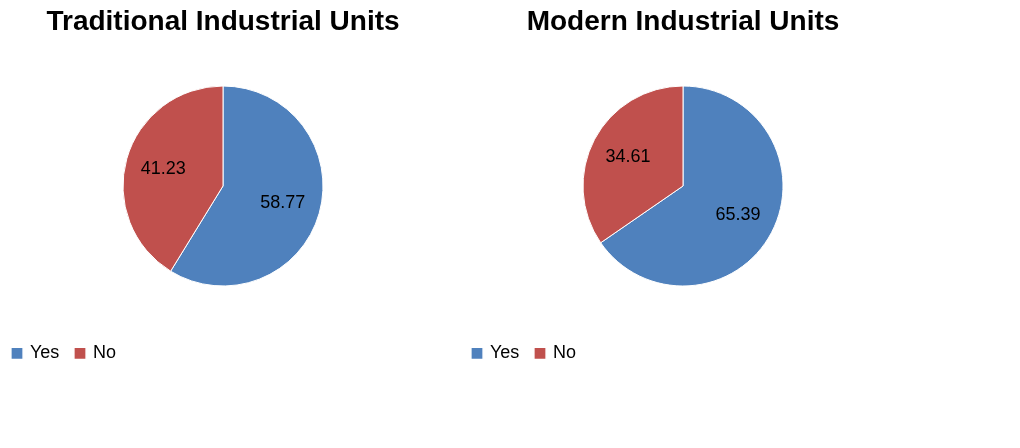 Image resolution: width=1020 pixels, height=448 pixels. I want to click on data-label: 34.61, so click(628, 156).